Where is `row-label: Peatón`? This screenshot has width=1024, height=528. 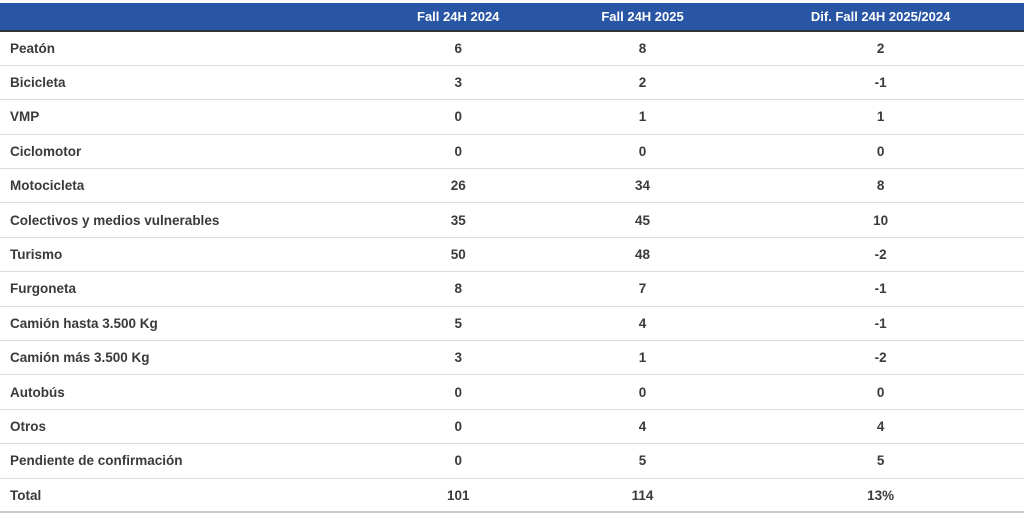 row-label: Peatón is located at coordinates (184, 48).